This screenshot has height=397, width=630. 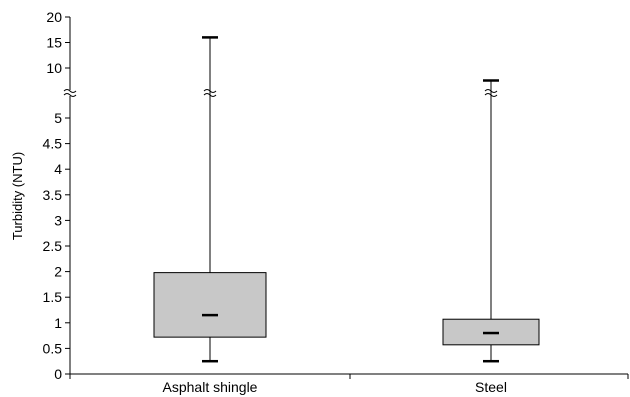 I want to click on y-tick-label-6: 3, so click(x=58, y=220).